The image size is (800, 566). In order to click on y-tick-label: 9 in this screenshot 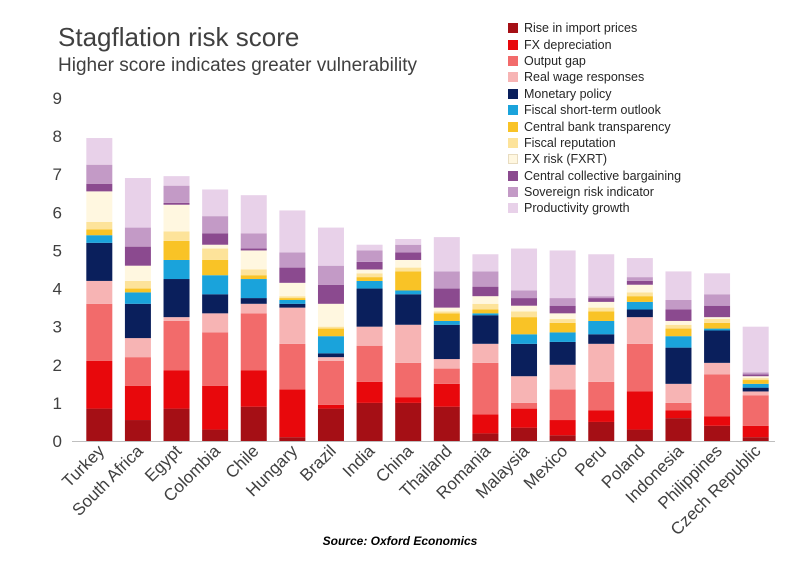, I will do `click(57, 98)`.